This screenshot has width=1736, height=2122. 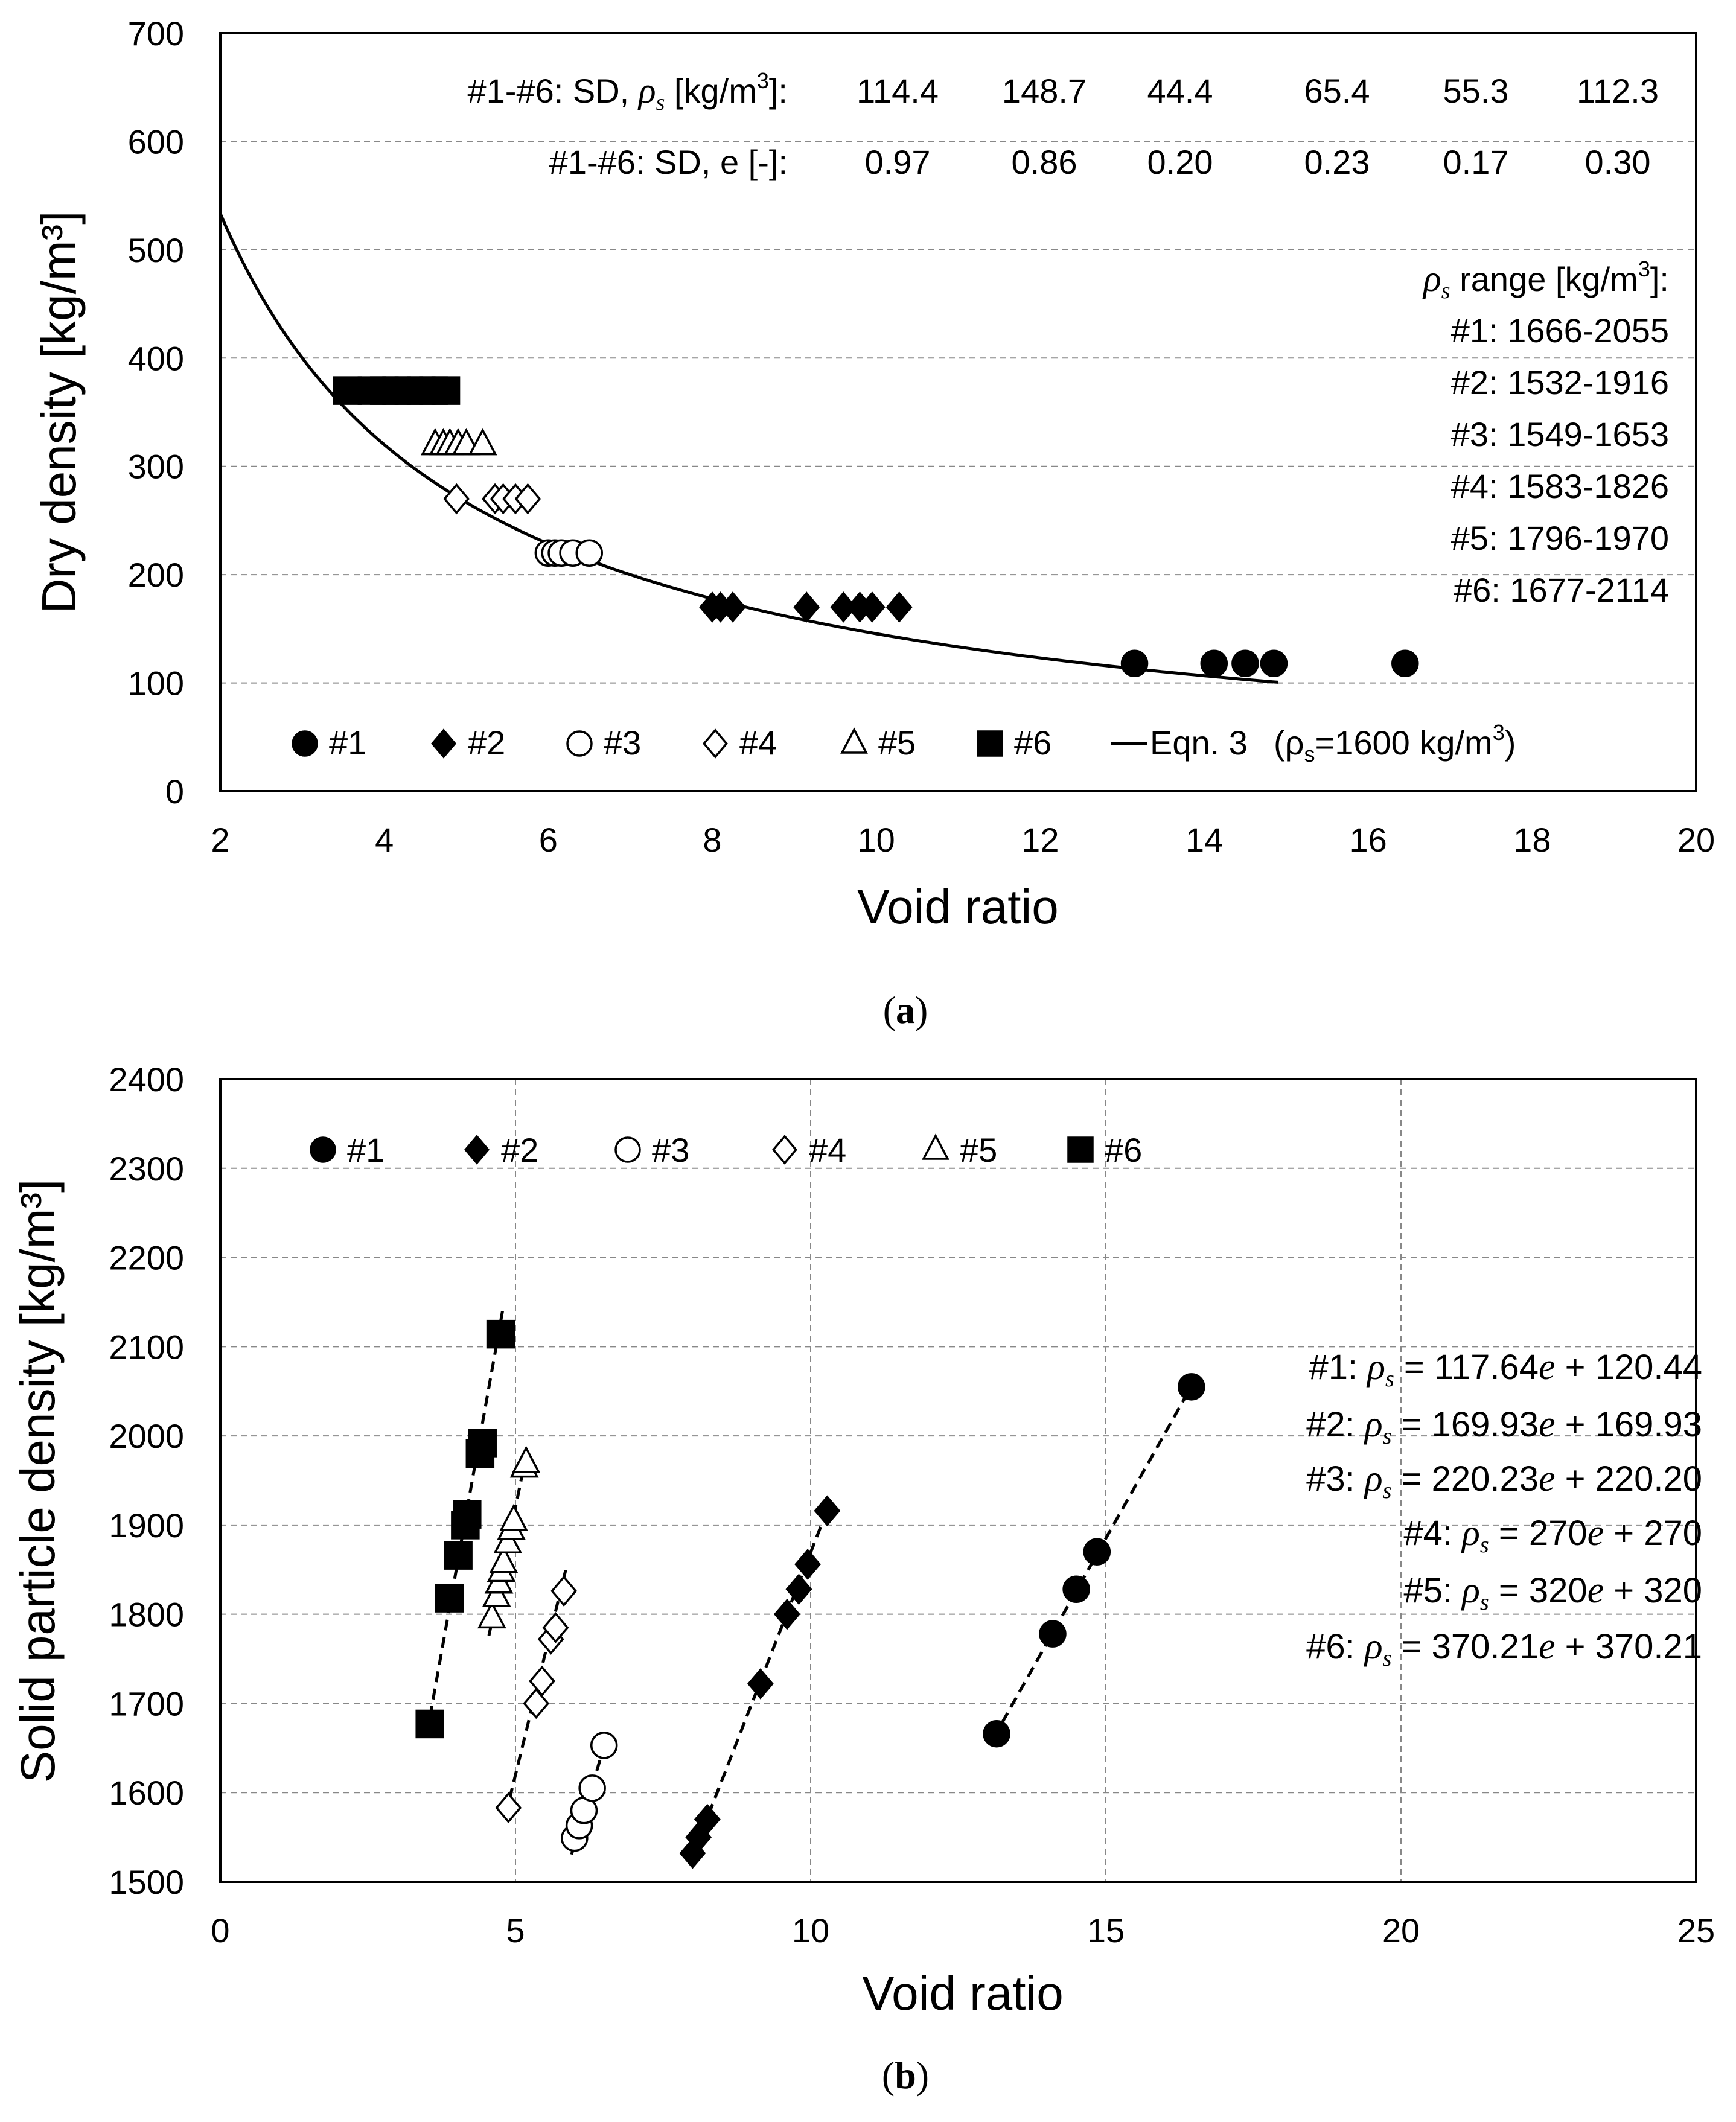 I want to click on y-tick-label: 700, so click(x=156, y=33).